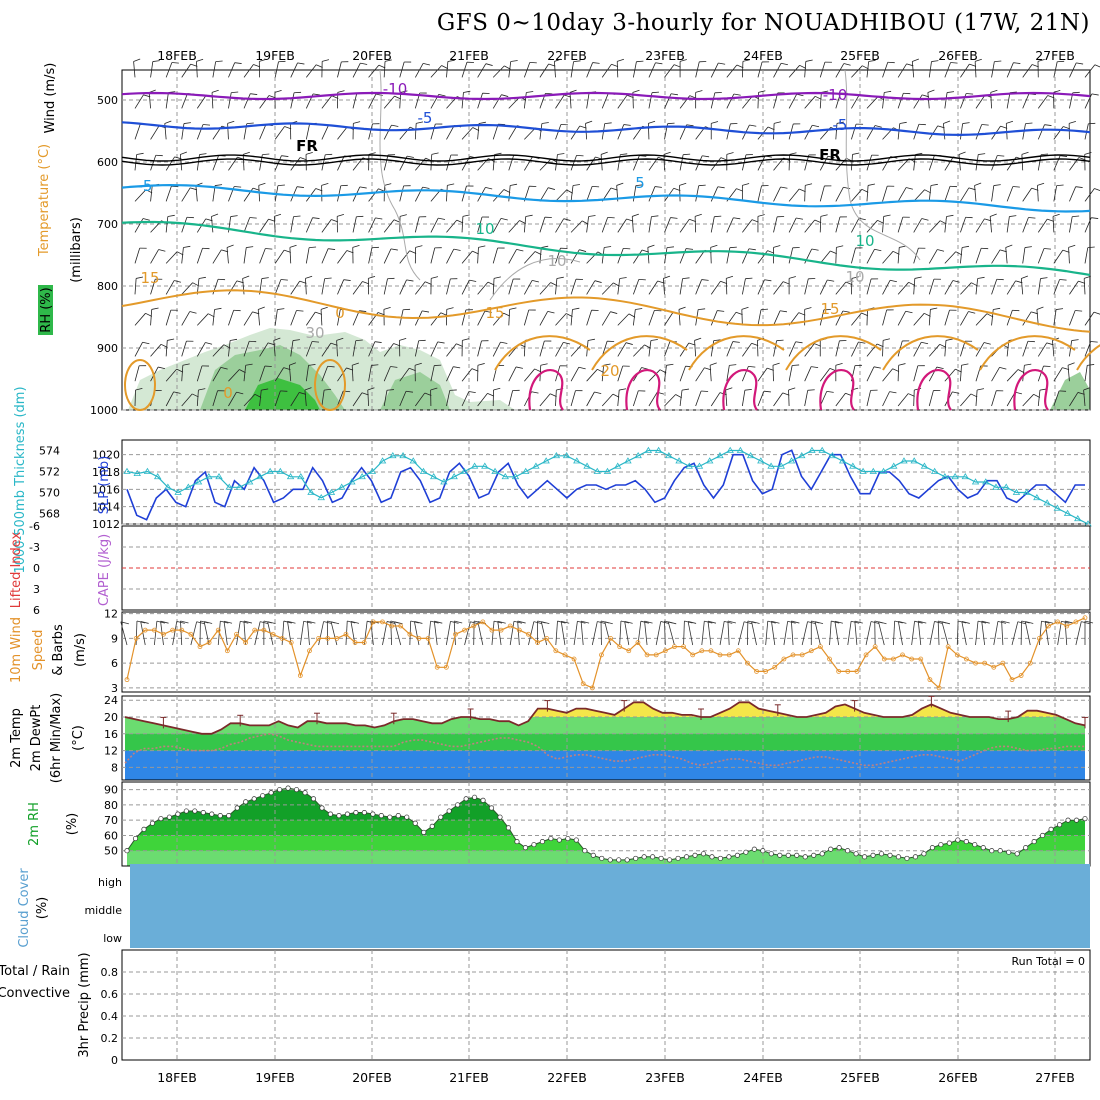  I want to click on ylabel-thickness: 1000-500mb Thickness (dm), so click(20, 479).